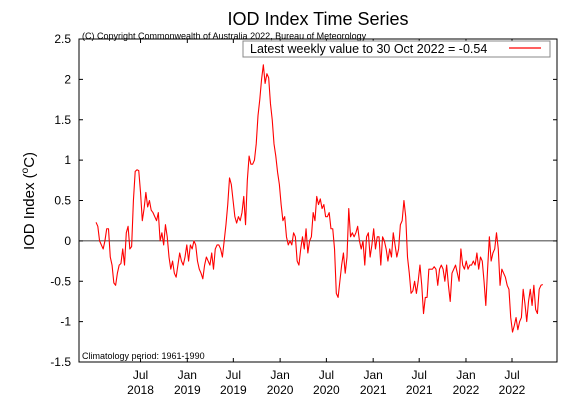  I want to click on climatology-note: Climatology period: 1961-1990, so click(143, 356).